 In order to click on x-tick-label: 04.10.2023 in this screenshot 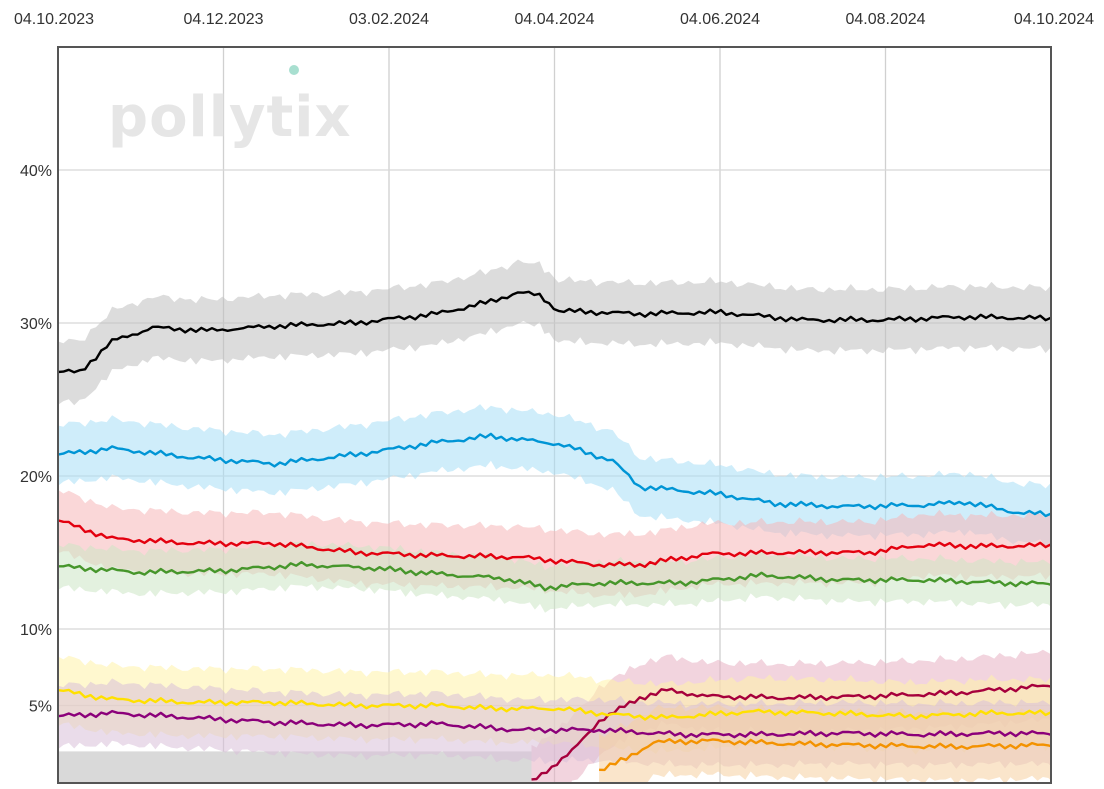, I will do `click(54, 19)`.